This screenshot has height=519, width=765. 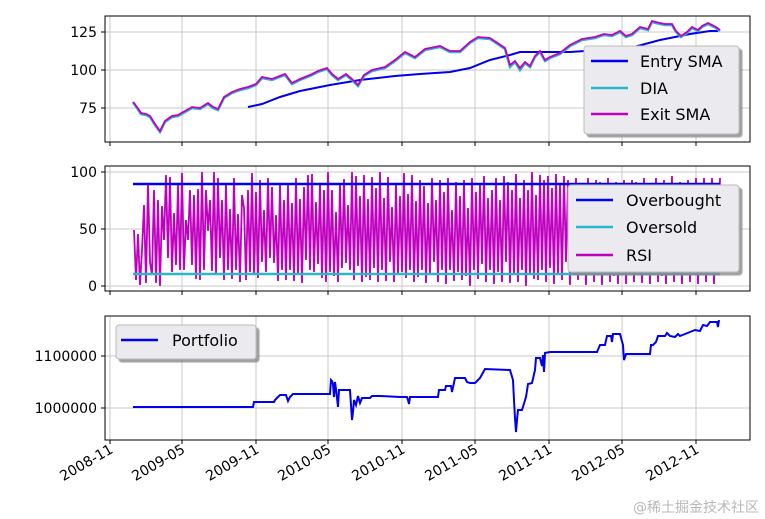 I want to click on xtick-label: 2009-05, so click(x=158, y=463).